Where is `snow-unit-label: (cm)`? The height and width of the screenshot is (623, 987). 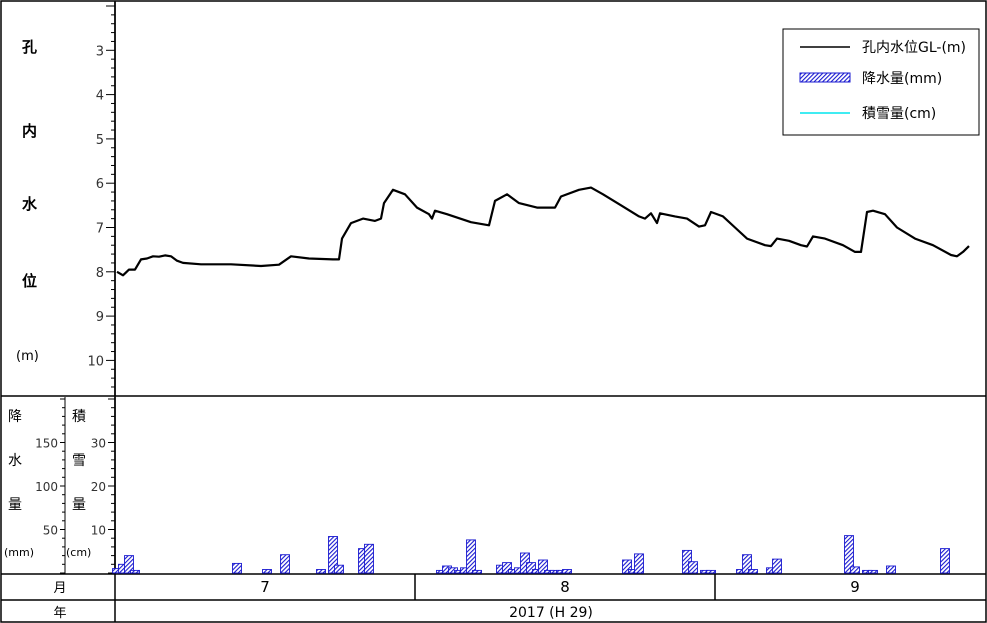 snow-unit-label: (cm) is located at coordinates (78, 552).